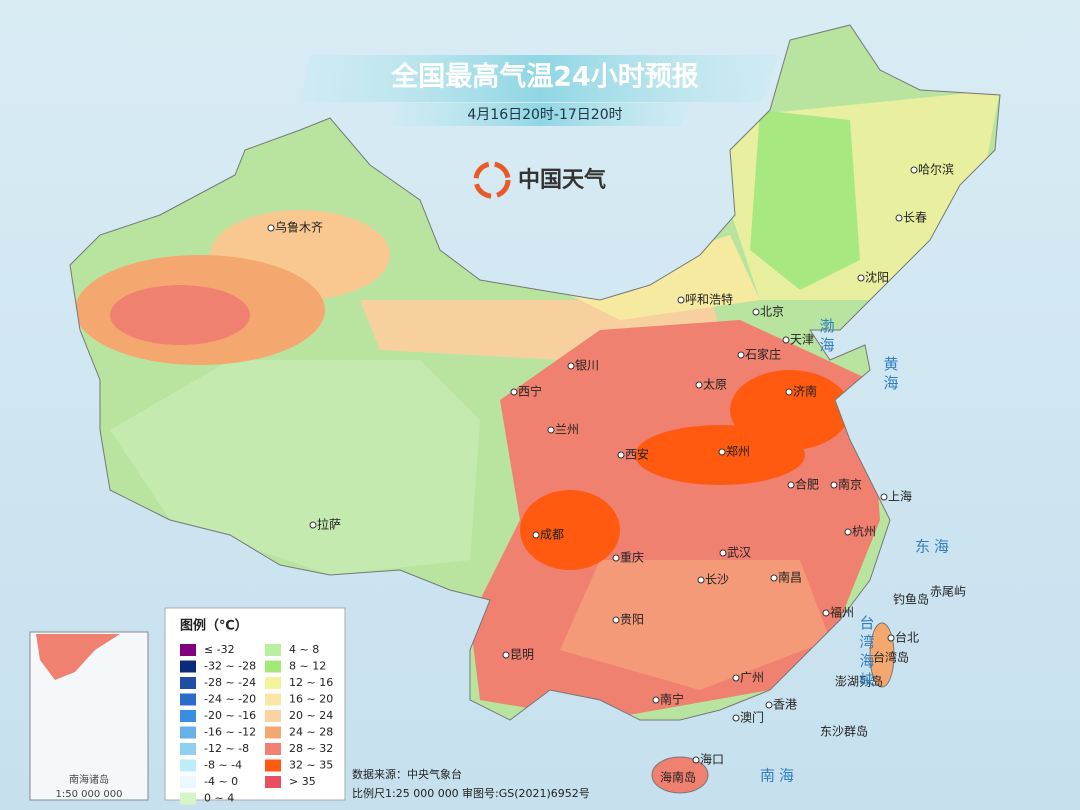 Image resolution: width=1080 pixels, height=810 pixels. I want to click on title: 全国最高气温24小时预报, so click(544, 77).